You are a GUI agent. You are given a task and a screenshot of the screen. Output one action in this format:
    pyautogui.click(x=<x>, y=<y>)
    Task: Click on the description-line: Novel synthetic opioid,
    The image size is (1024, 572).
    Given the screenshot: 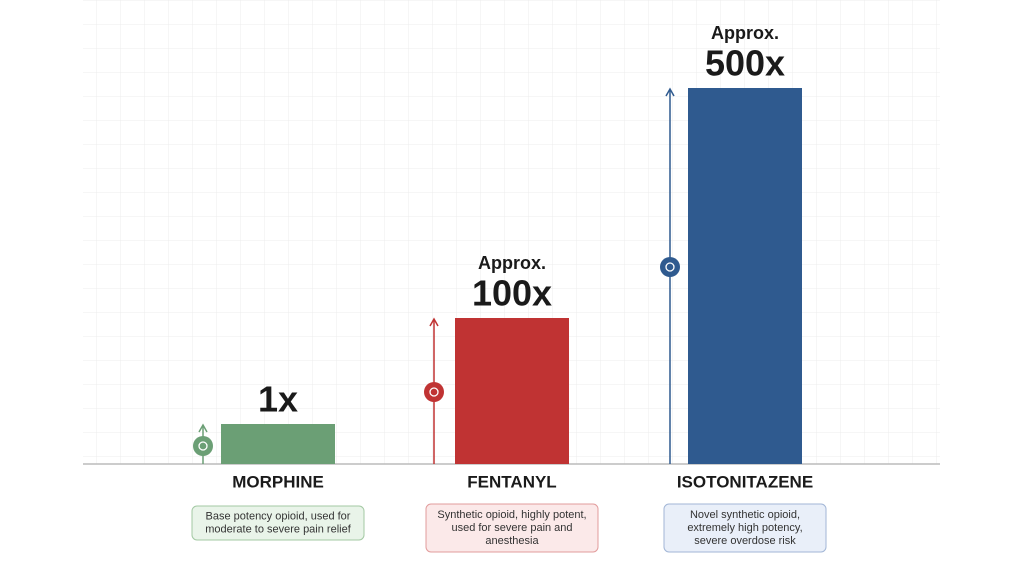 What is the action you would take?
    pyautogui.click(x=745, y=515)
    